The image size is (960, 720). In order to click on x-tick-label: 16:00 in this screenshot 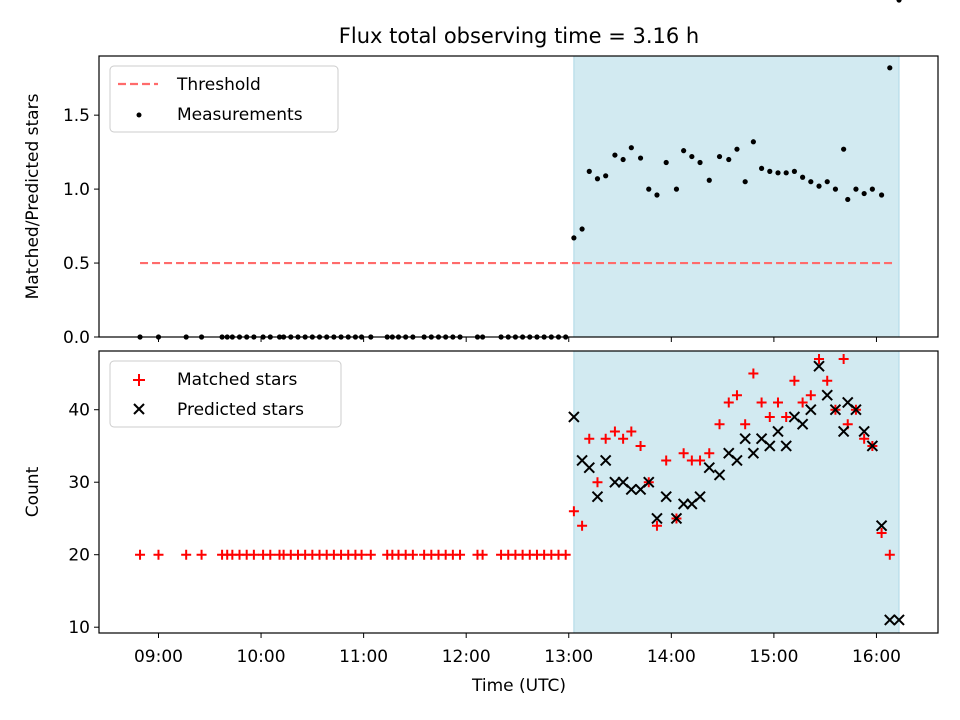, I will do `click(876, 657)`.